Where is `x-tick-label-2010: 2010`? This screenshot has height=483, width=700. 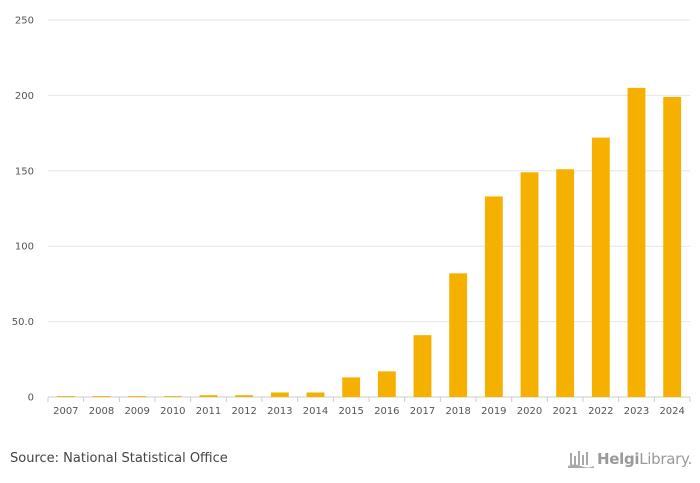 x-tick-label-2010: 2010 is located at coordinates (172, 411).